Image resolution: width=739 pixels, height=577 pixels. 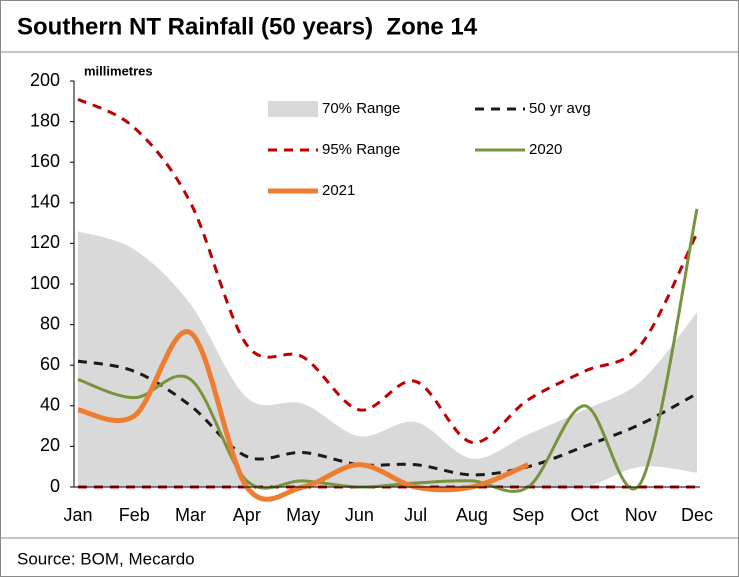 What do you see at coordinates (415, 515) in the screenshot?
I see `x-tick-label: Jul` at bounding box center [415, 515].